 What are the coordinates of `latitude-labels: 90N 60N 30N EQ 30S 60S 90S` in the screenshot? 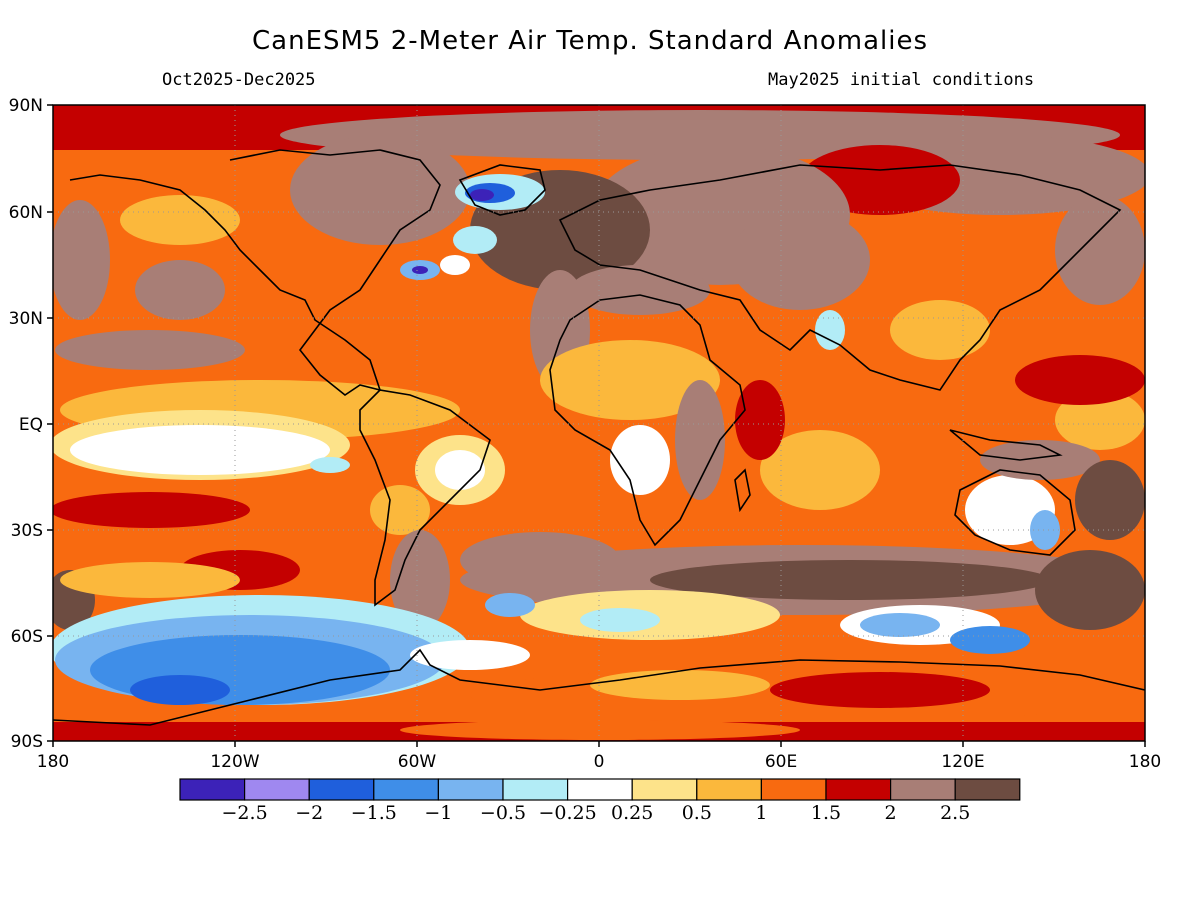 It's located at (26, 424).